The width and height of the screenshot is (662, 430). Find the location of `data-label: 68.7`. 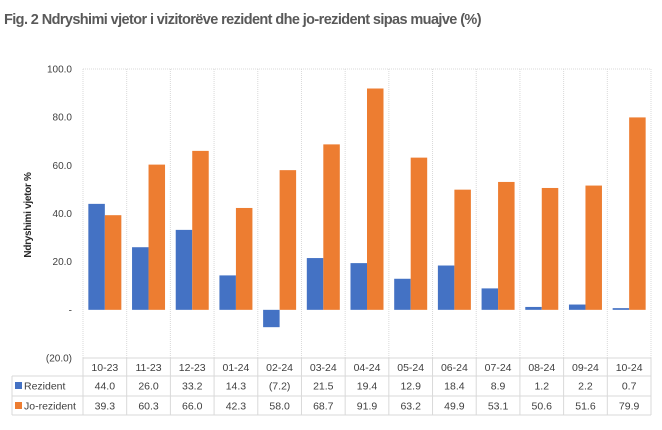

data-label: 68.7 is located at coordinates (323, 407).